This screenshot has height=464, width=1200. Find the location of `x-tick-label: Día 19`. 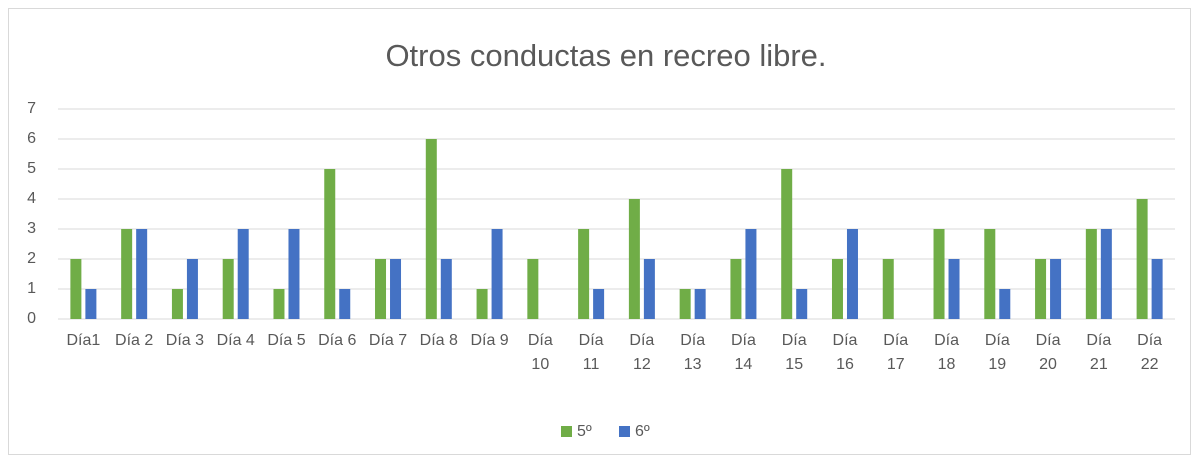

x-tick-label: Día 19 is located at coordinates (997, 352).